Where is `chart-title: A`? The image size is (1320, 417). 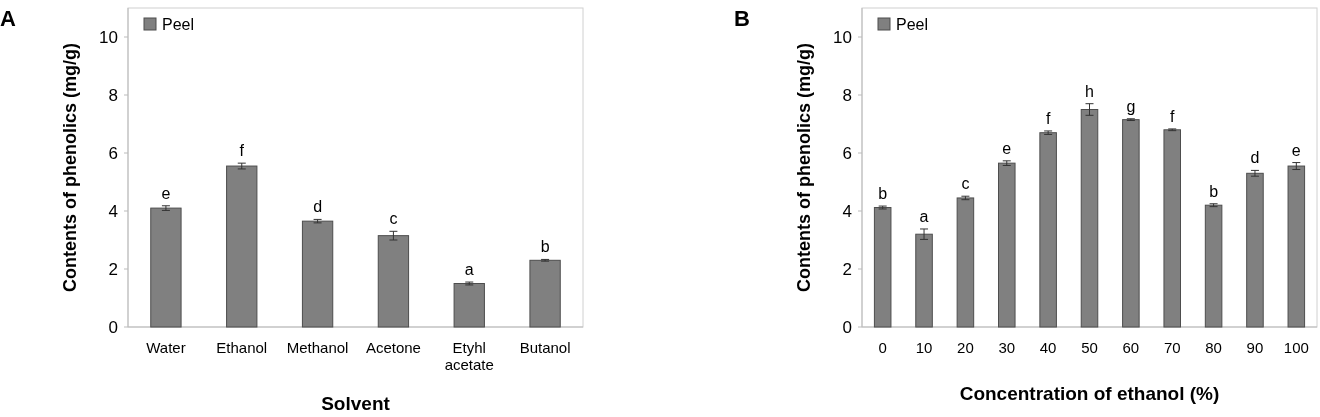 chart-title: A is located at coordinates (8, 18).